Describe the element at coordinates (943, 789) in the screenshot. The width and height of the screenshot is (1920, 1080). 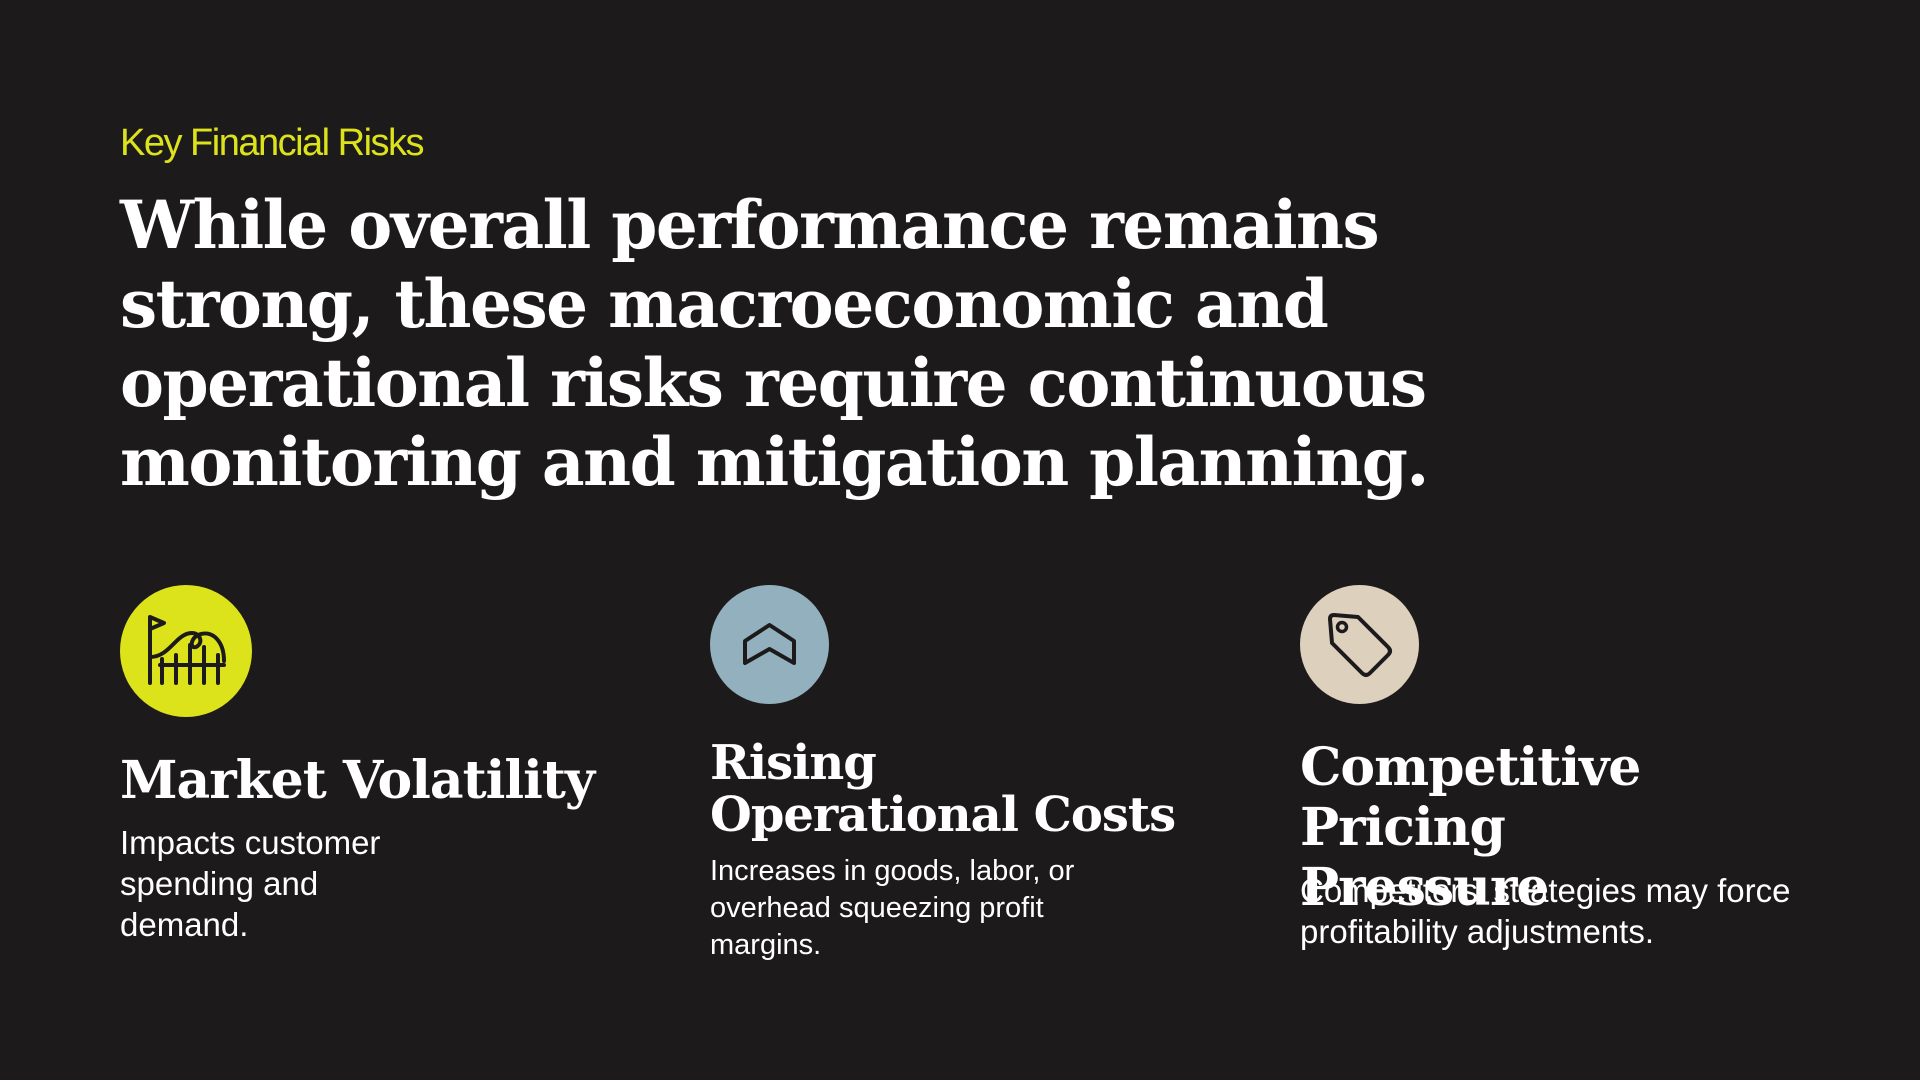
I see `card-title: Rising Operational Costs` at that location.